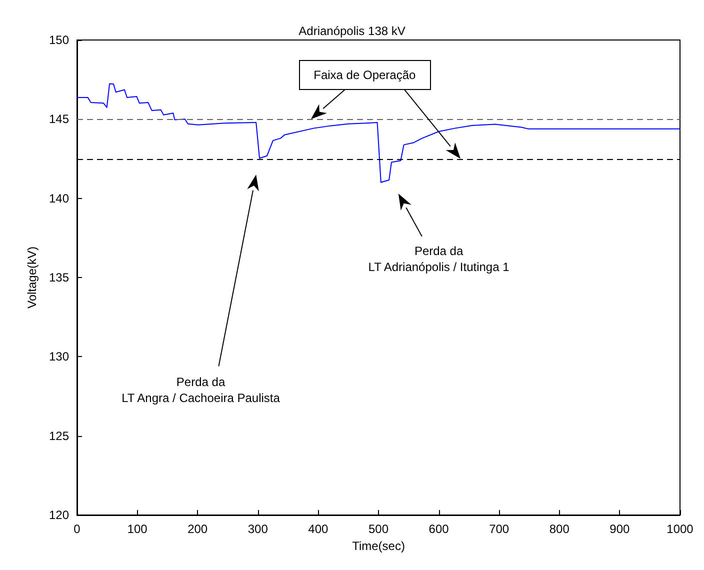  I want to click on annotation: Perda da LT Adrianópolis / Itutinga 1, so click(439, 258).